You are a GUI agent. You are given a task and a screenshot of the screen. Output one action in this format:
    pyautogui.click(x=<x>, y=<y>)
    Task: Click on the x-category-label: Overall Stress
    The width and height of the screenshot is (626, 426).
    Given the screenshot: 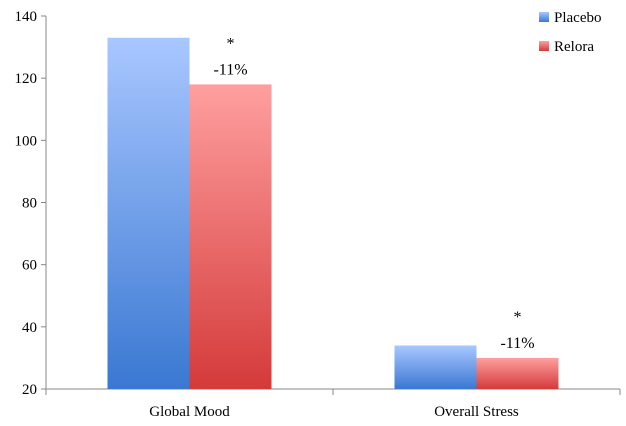 What is the action you would take?
    pyautogui.click(x=476, y=412)
    